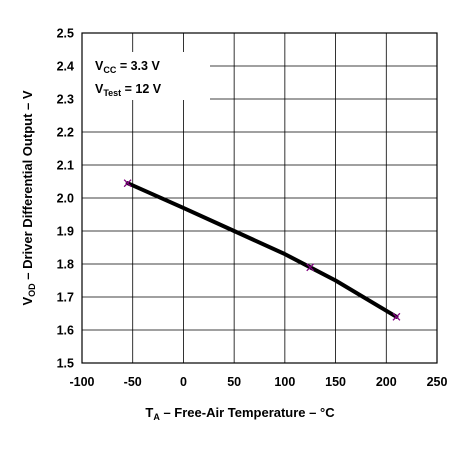 Image resolution: width=476 pixels, height=451 pixels. I want to click on annotation-vcc: VCC = 3.3 V, so click(127, 67).